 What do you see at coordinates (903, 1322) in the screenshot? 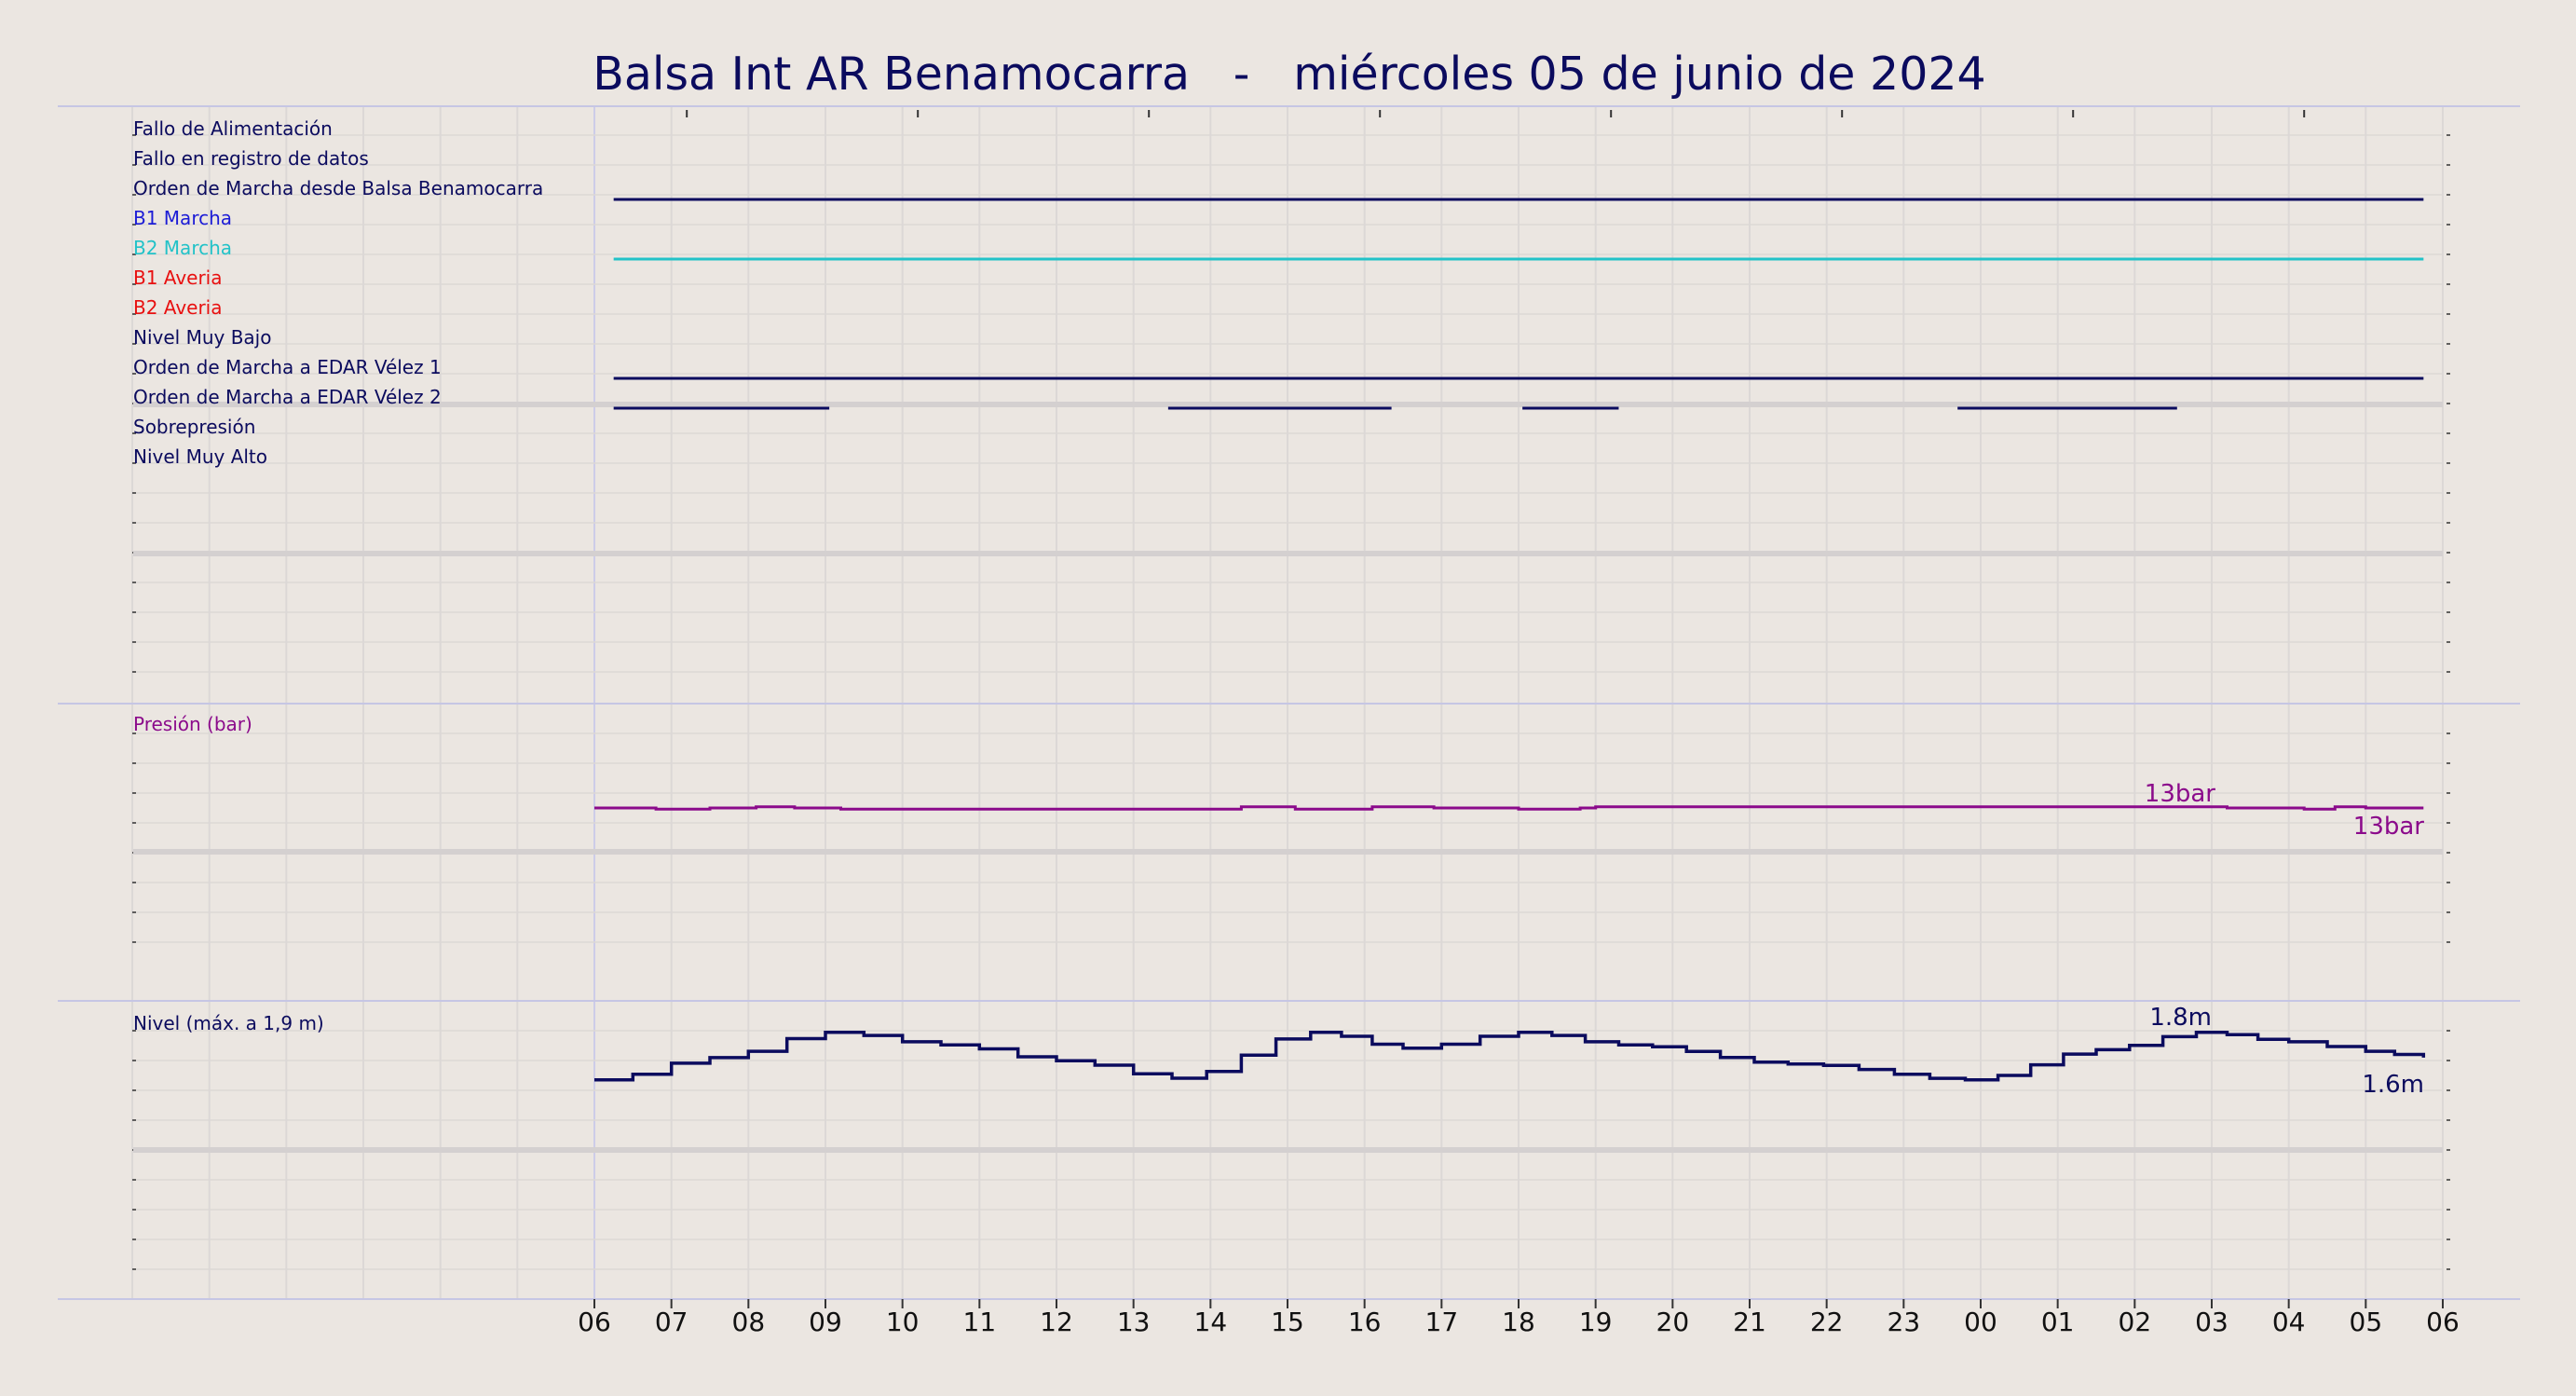
I see `x-tick-label: 10` at bounding box center [903, 1322].